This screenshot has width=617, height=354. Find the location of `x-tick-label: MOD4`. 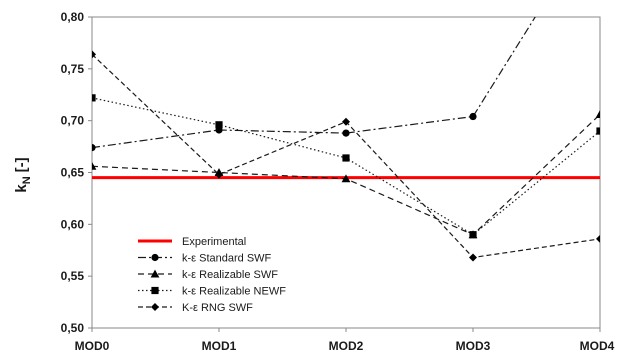

x-tick-label: MOD4 is located at coordinates (597, 346).